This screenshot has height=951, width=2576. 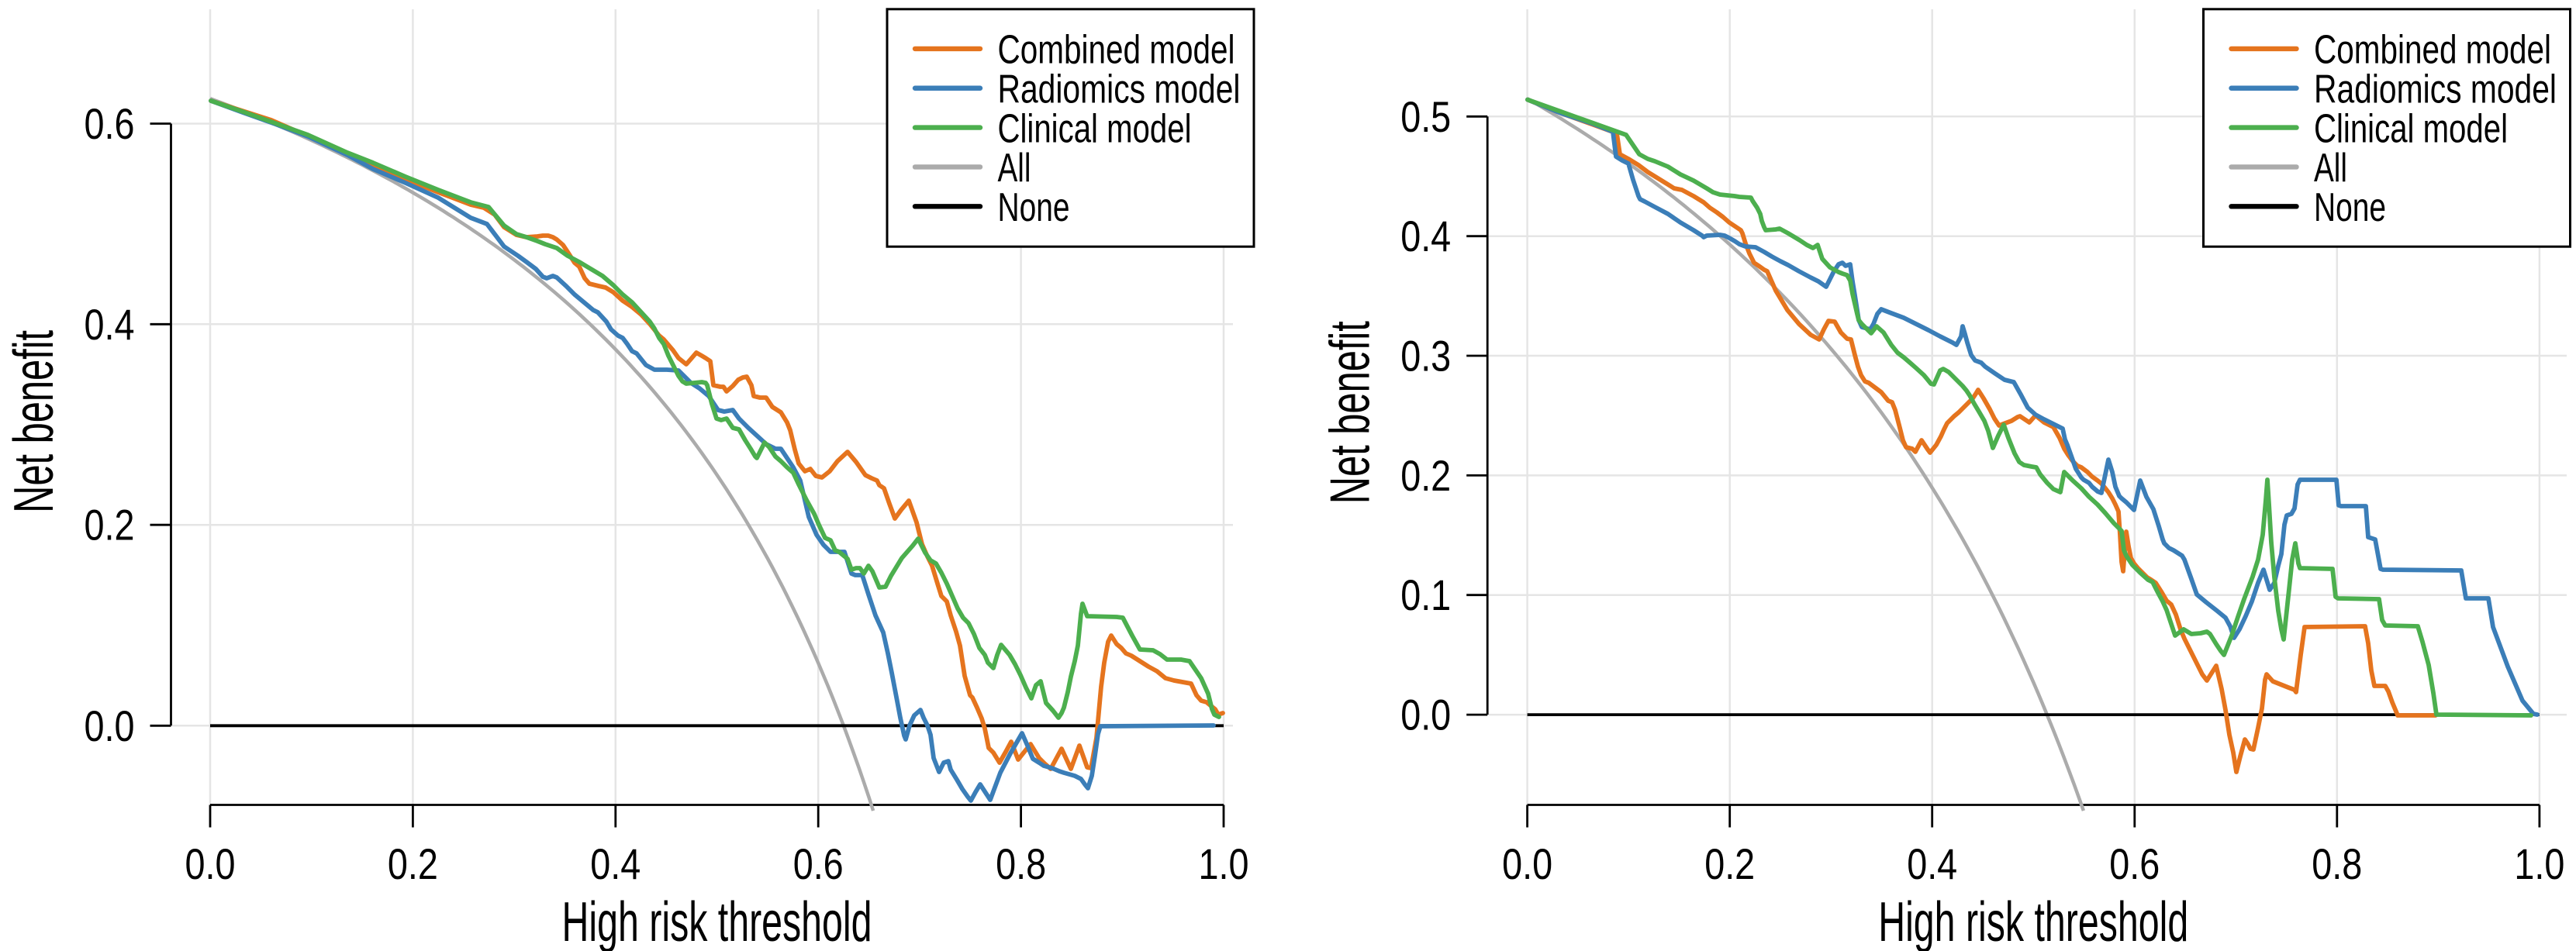 I want to click on svg-text: 0.5, so click(x=1426, y=116).